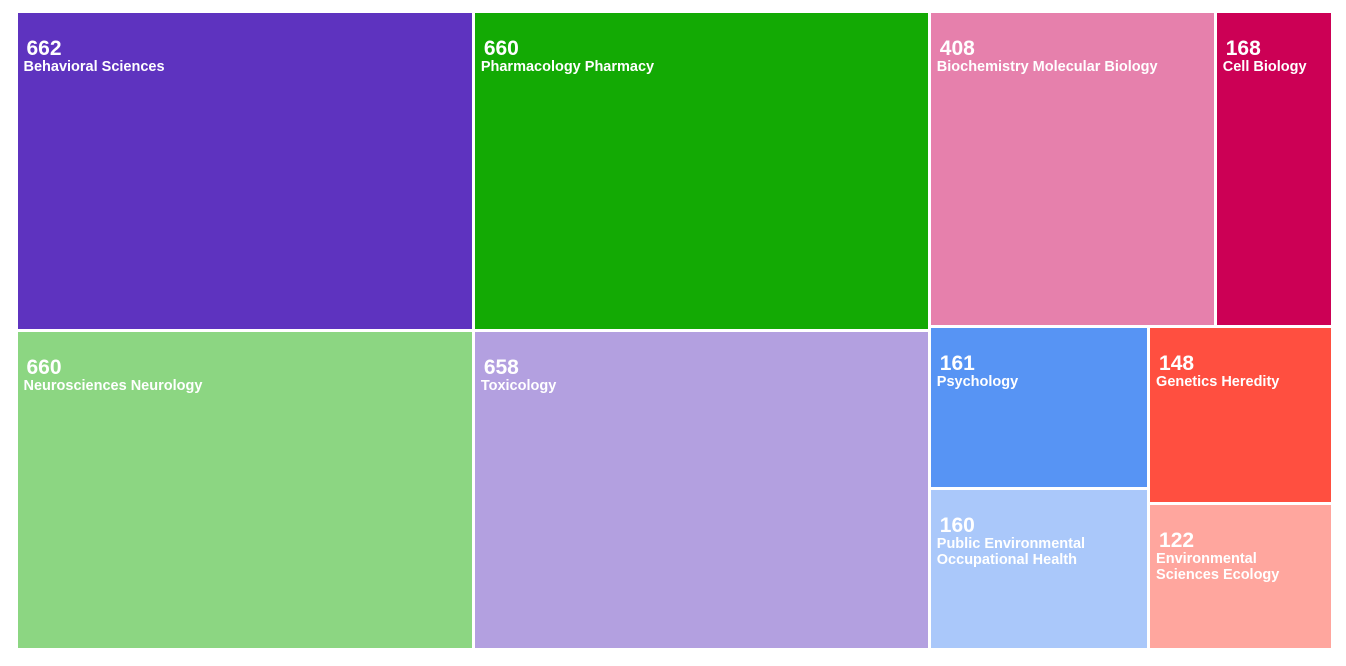 The height and width of the screenshot is (666, 1346). I want to click on category-label: Cell Biology, so click(1264, 66).